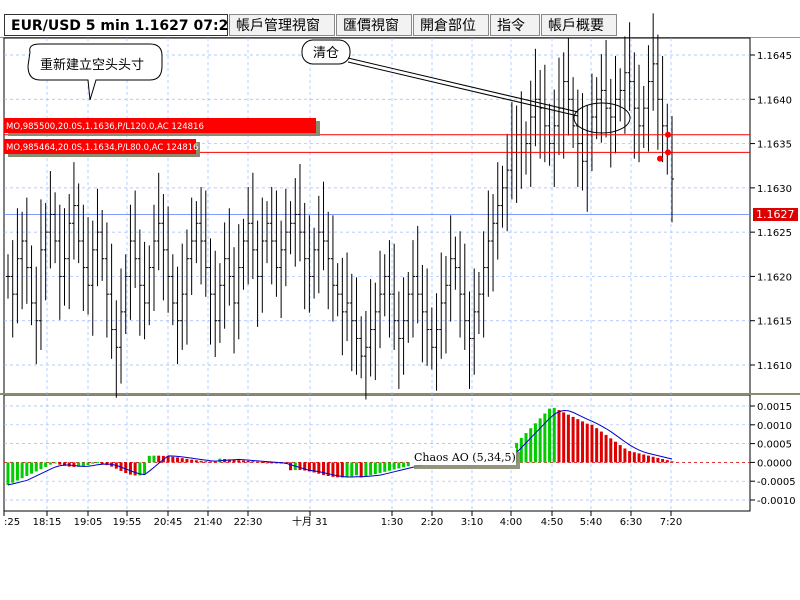  What do you see at coordinates (774, 277) in the screenshot?
I see `price-tick-label: 1.1620` at bounding box center [774, 277].